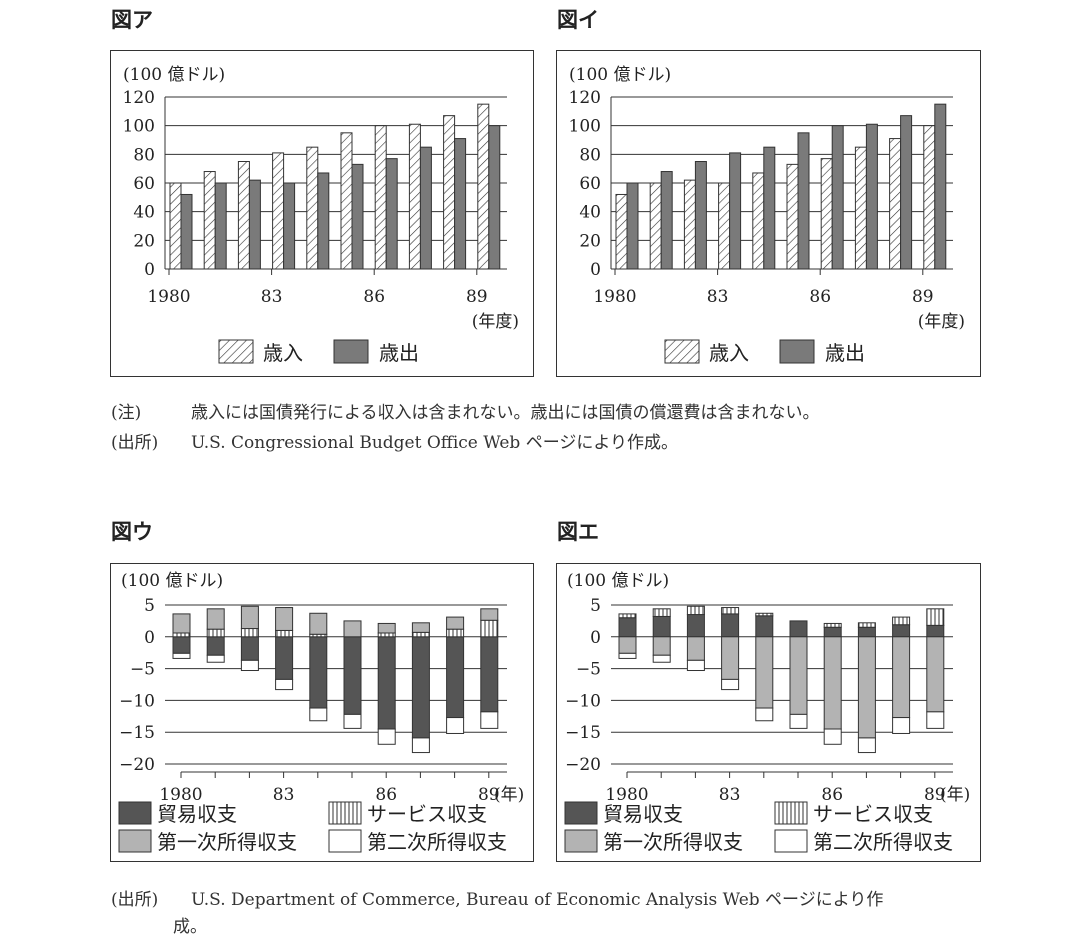 The height and width of the screenshot is (937, 1082). I want to click on x-tick-label: 89, so click(923, 297).